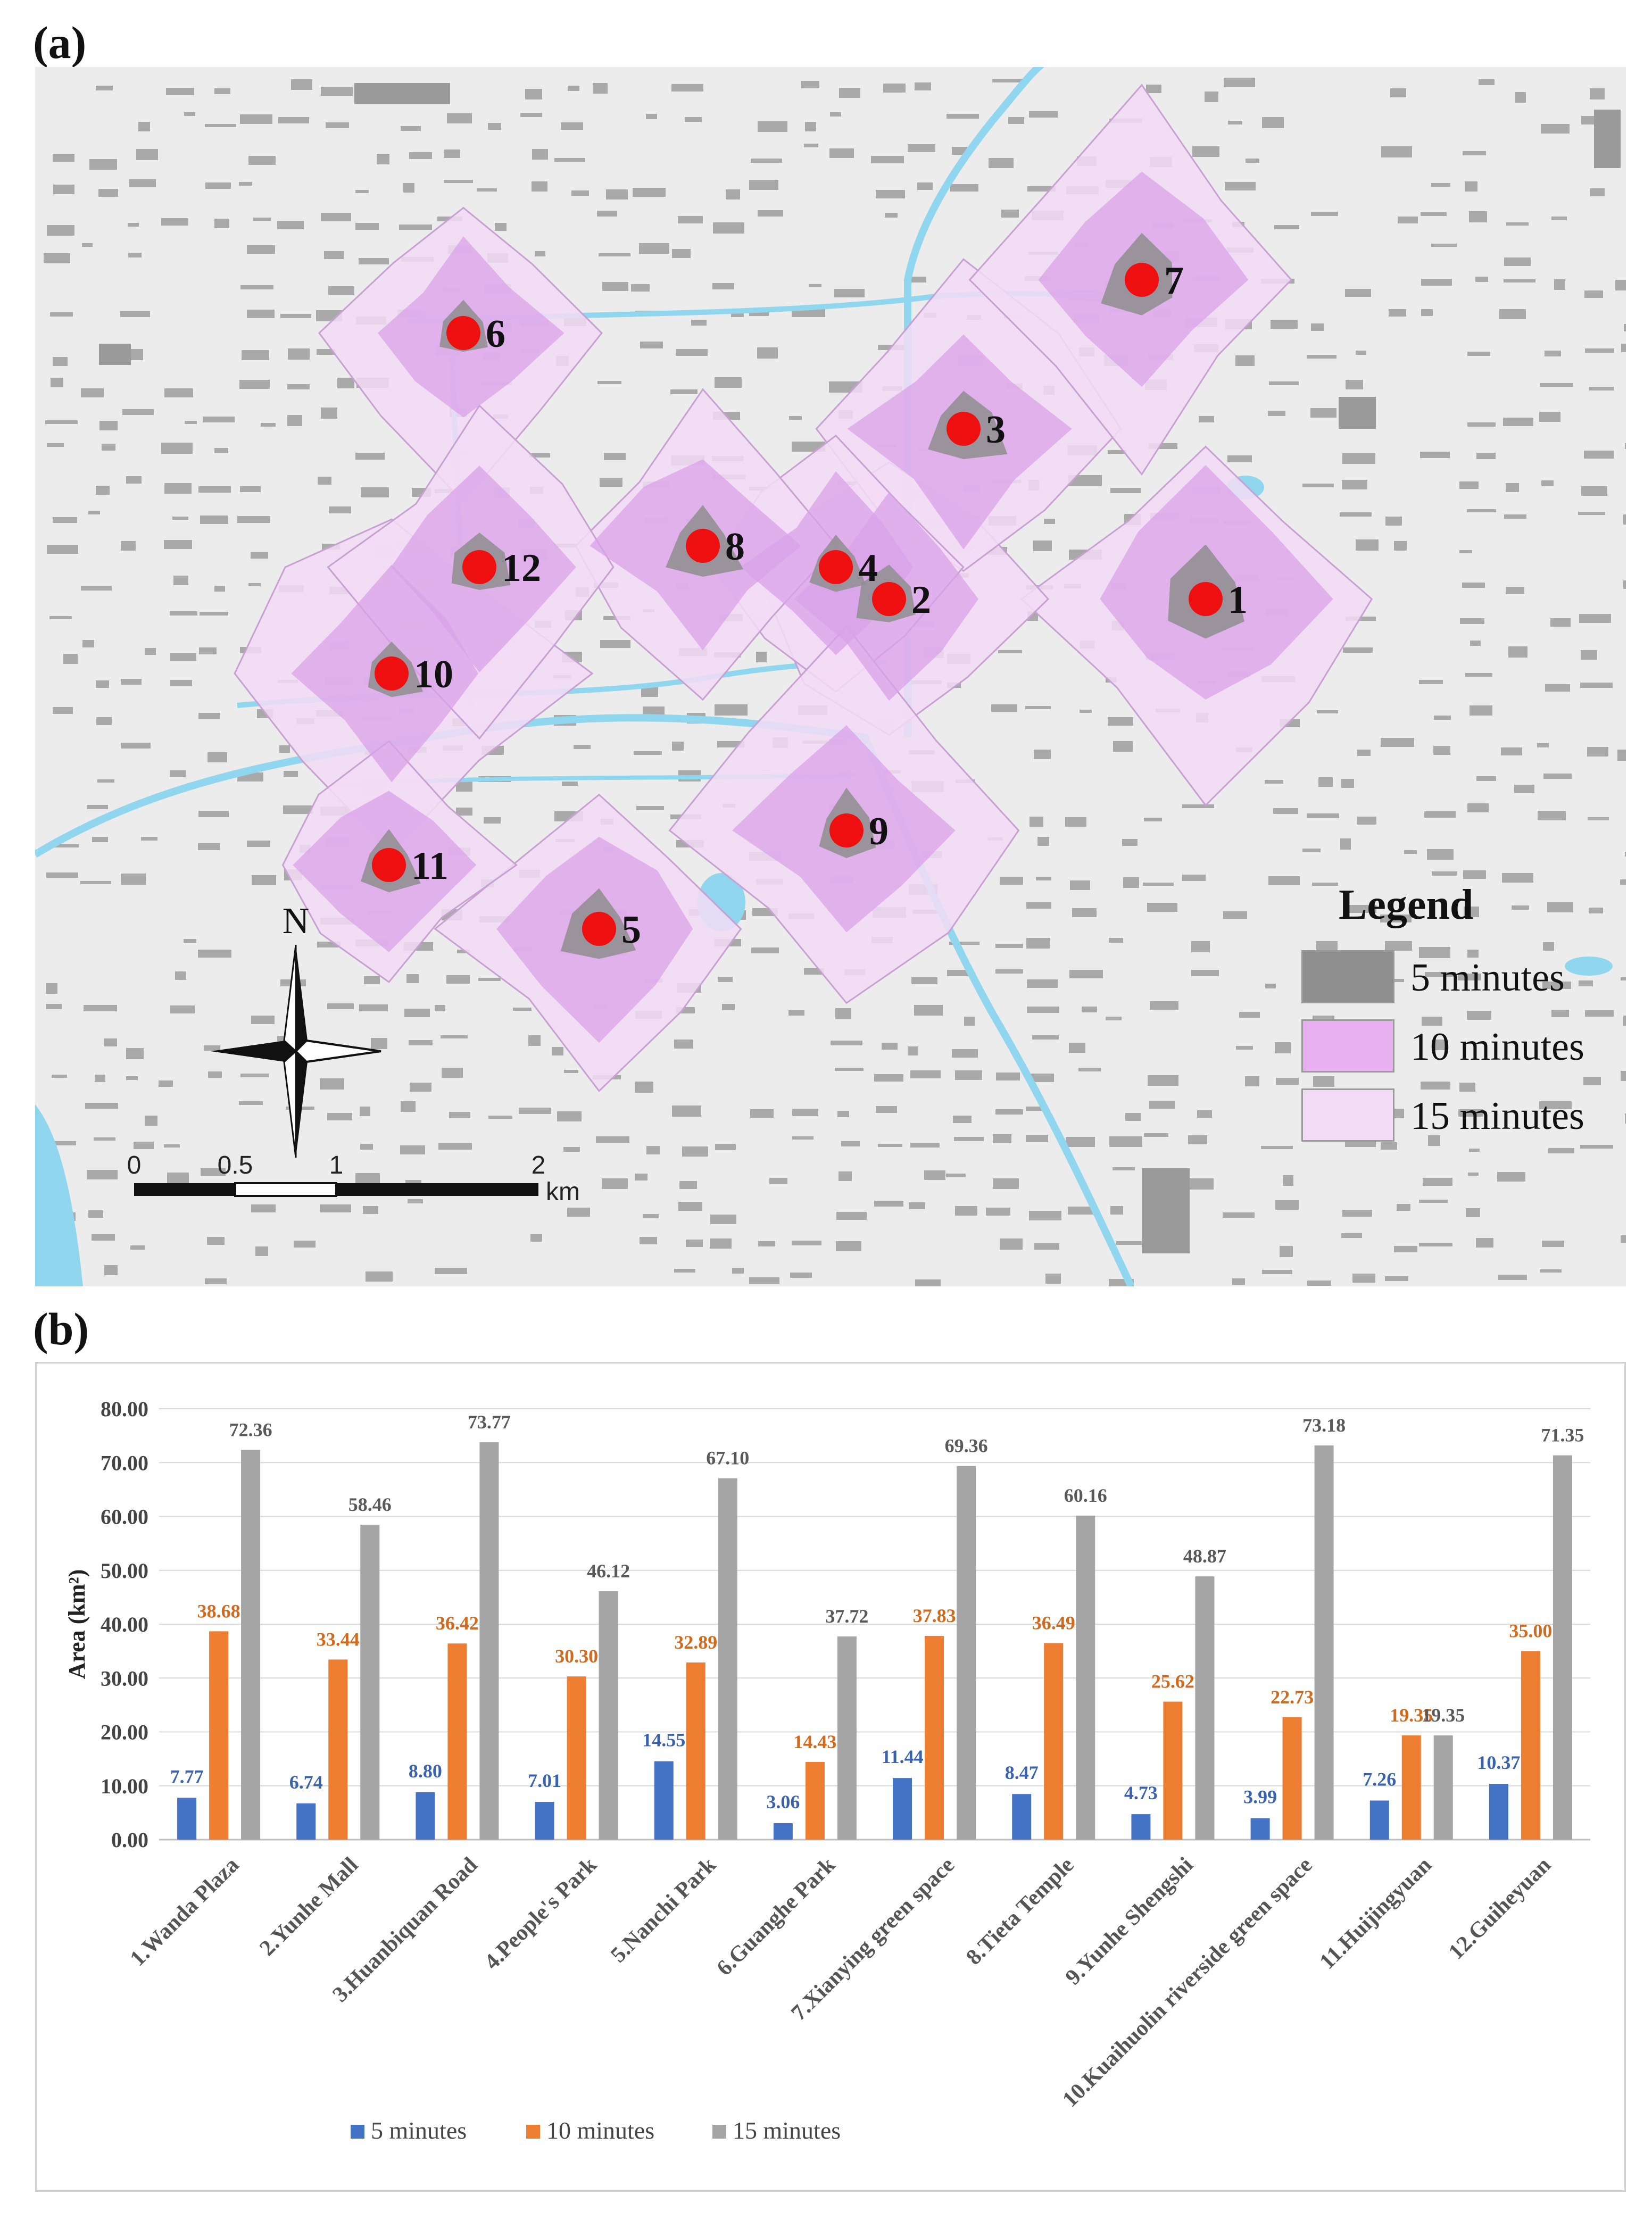 This screenshot has width=1652, height=2228. What do you see at coordinates (544, 1780) in the screenshot?
I see `data-label: 7.01` at bounding box center [544, 1780].